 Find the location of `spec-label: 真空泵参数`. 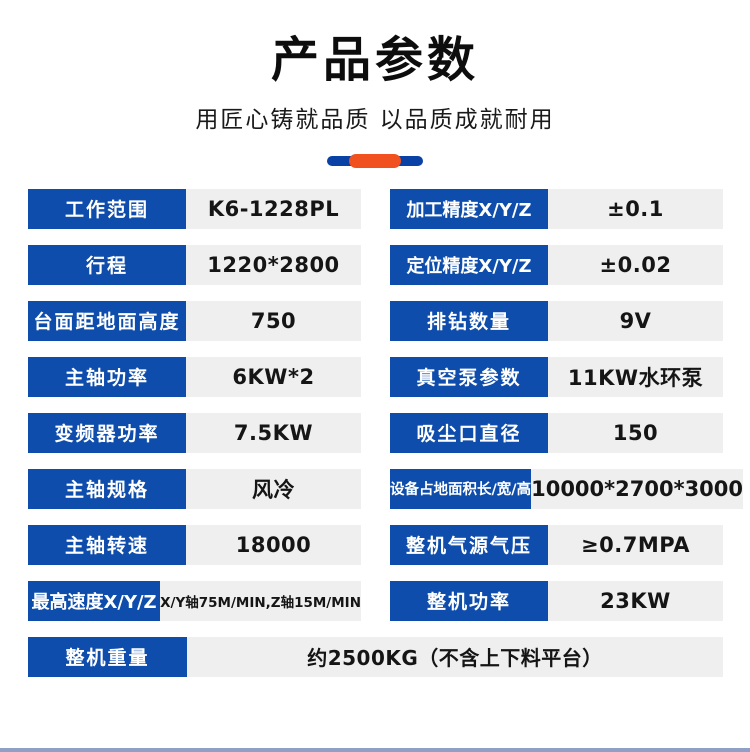

spec-label: 真空泵参数 is located at coordinates (469, 376).